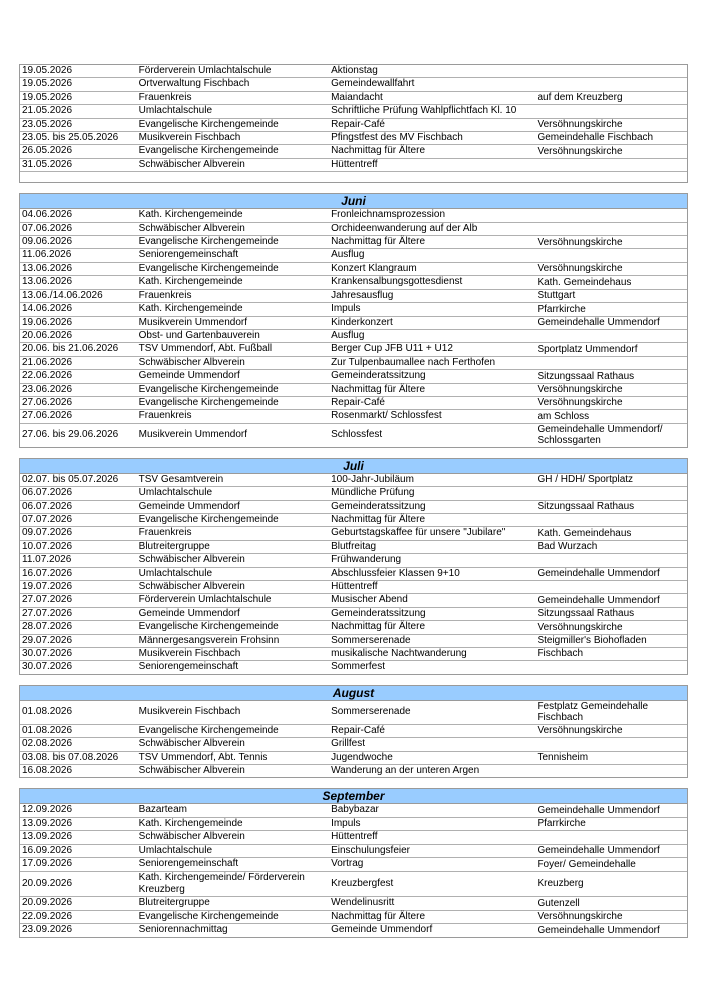 Image resolution: width=708 pixels, height=1002 pixels. I want to click on date-cell: 06.07.2026, so click(47, 493).